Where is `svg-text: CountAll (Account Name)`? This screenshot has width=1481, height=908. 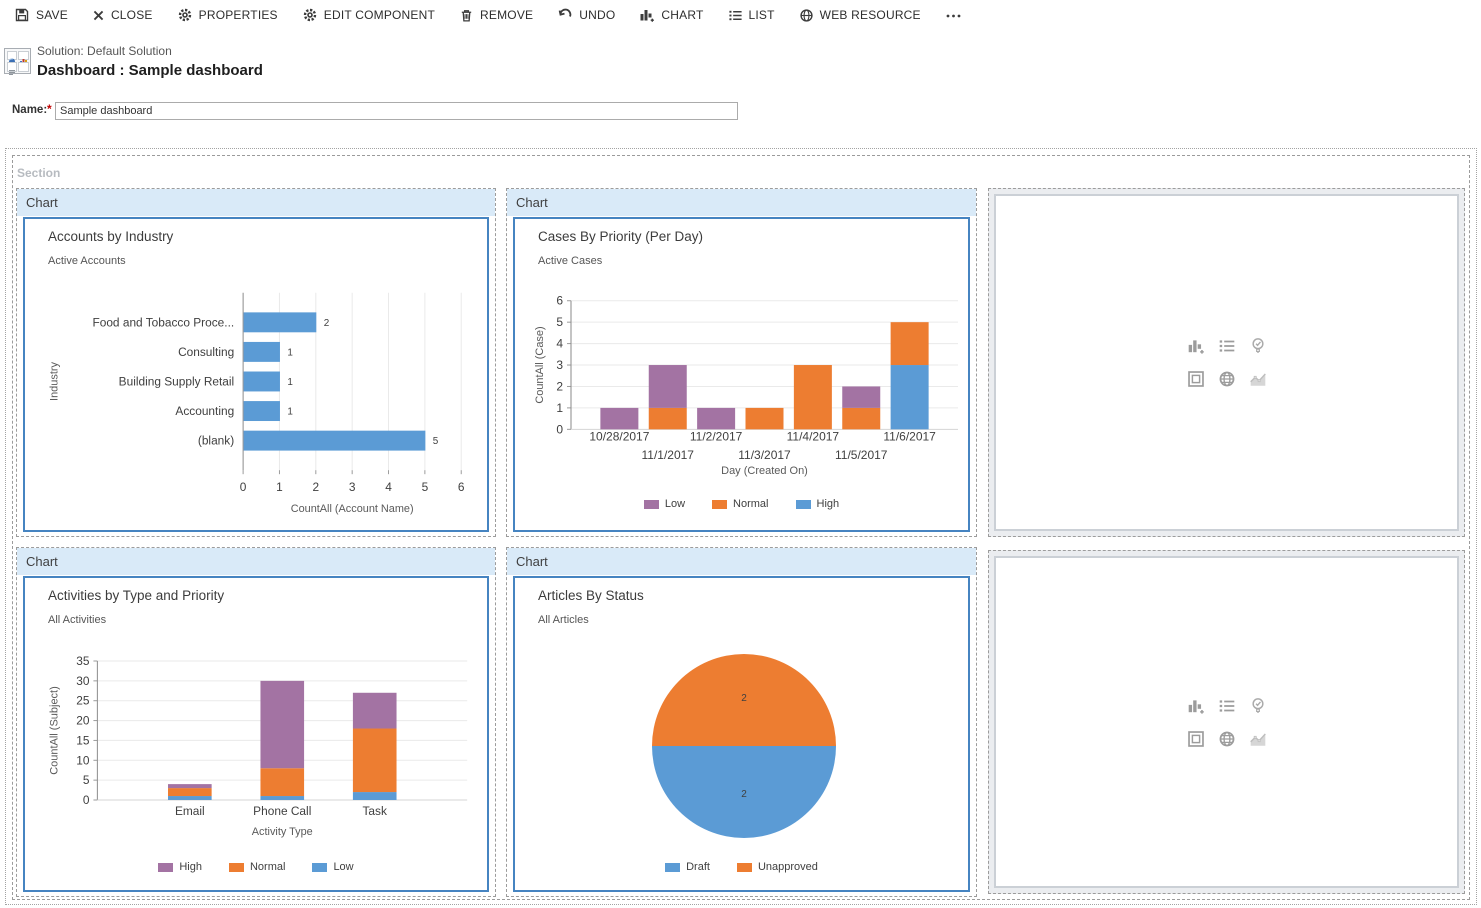
svg-text: CountAll (Account Name) is located at coordinates (352, 509).